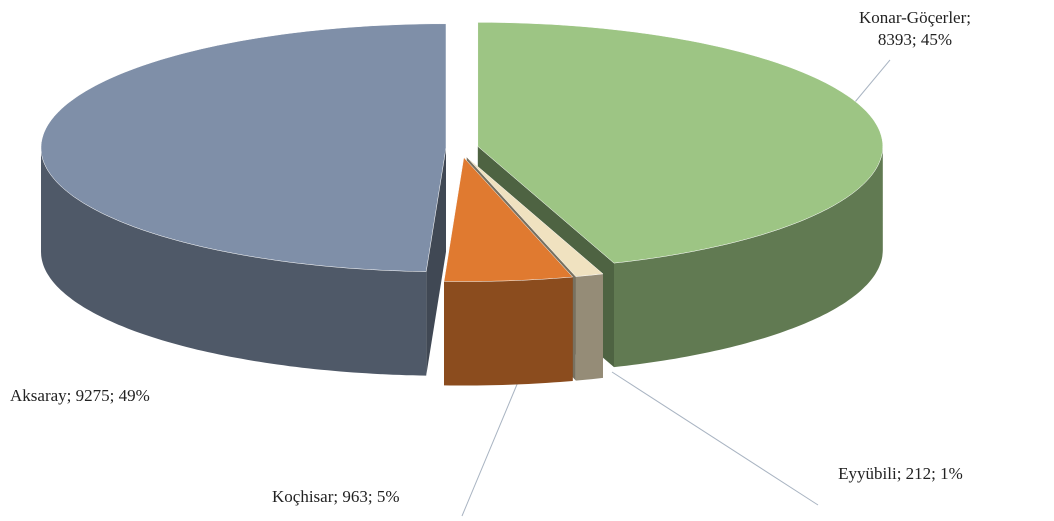  What do you see at coordinates (900, 473) in the screenshot?
I see `data-label: Eyyübili; 212; 1%` at bounding box center [900, 473].